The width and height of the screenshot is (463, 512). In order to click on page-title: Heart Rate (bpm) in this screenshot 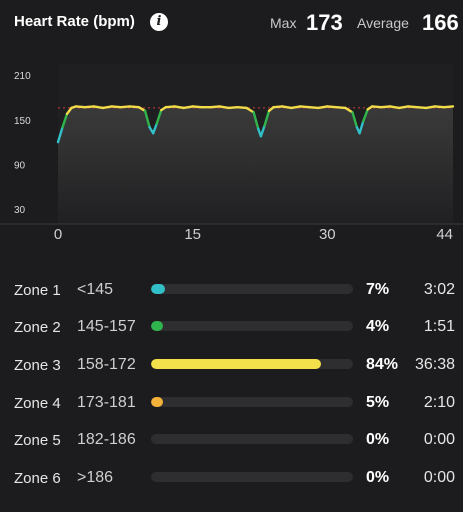, I will do `click(74, 21)`.